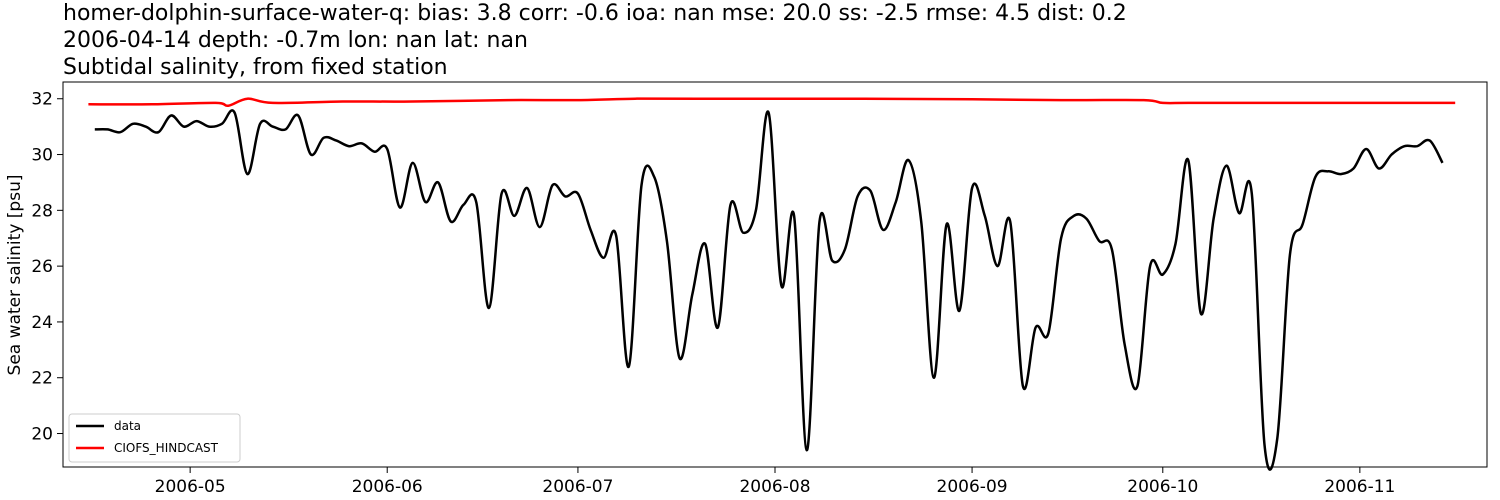  What do you see at coordinates (1162, 487) in the screenshot?
I see `x-tick-label: 2006-10` at bounding box center [1162, 487].